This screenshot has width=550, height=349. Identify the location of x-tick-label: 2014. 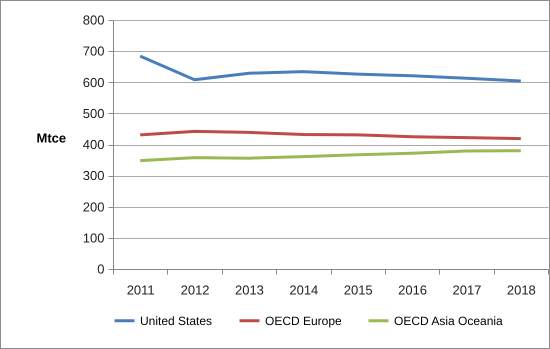
(303, 290).